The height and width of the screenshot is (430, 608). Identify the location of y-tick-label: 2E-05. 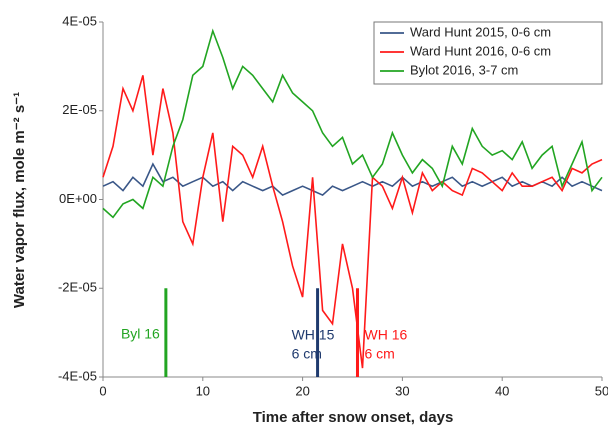
(79, 109).